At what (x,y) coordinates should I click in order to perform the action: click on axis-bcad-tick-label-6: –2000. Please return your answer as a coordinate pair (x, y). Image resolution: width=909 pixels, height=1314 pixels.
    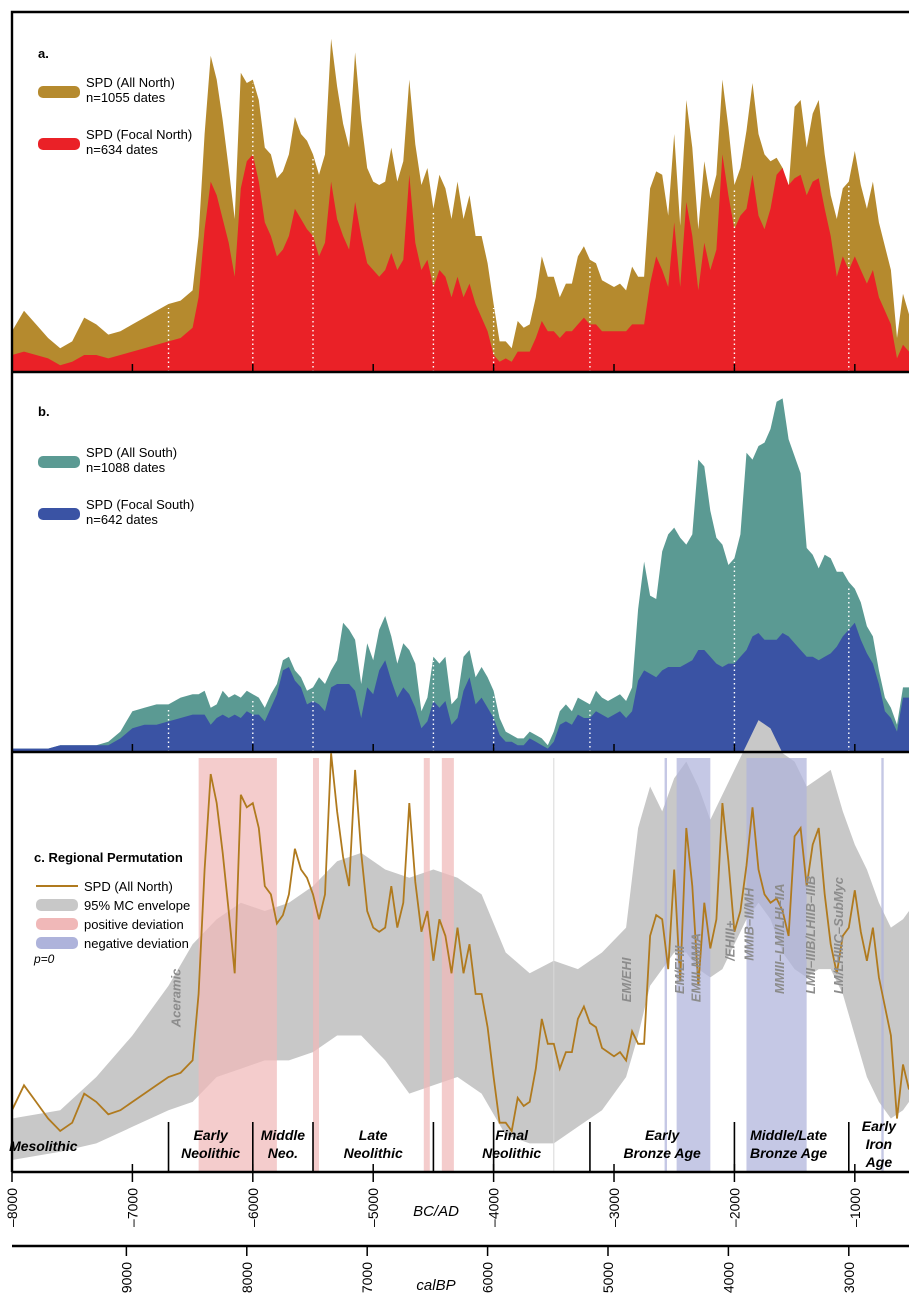
    Looking at the image, I should click on (734, 1207).